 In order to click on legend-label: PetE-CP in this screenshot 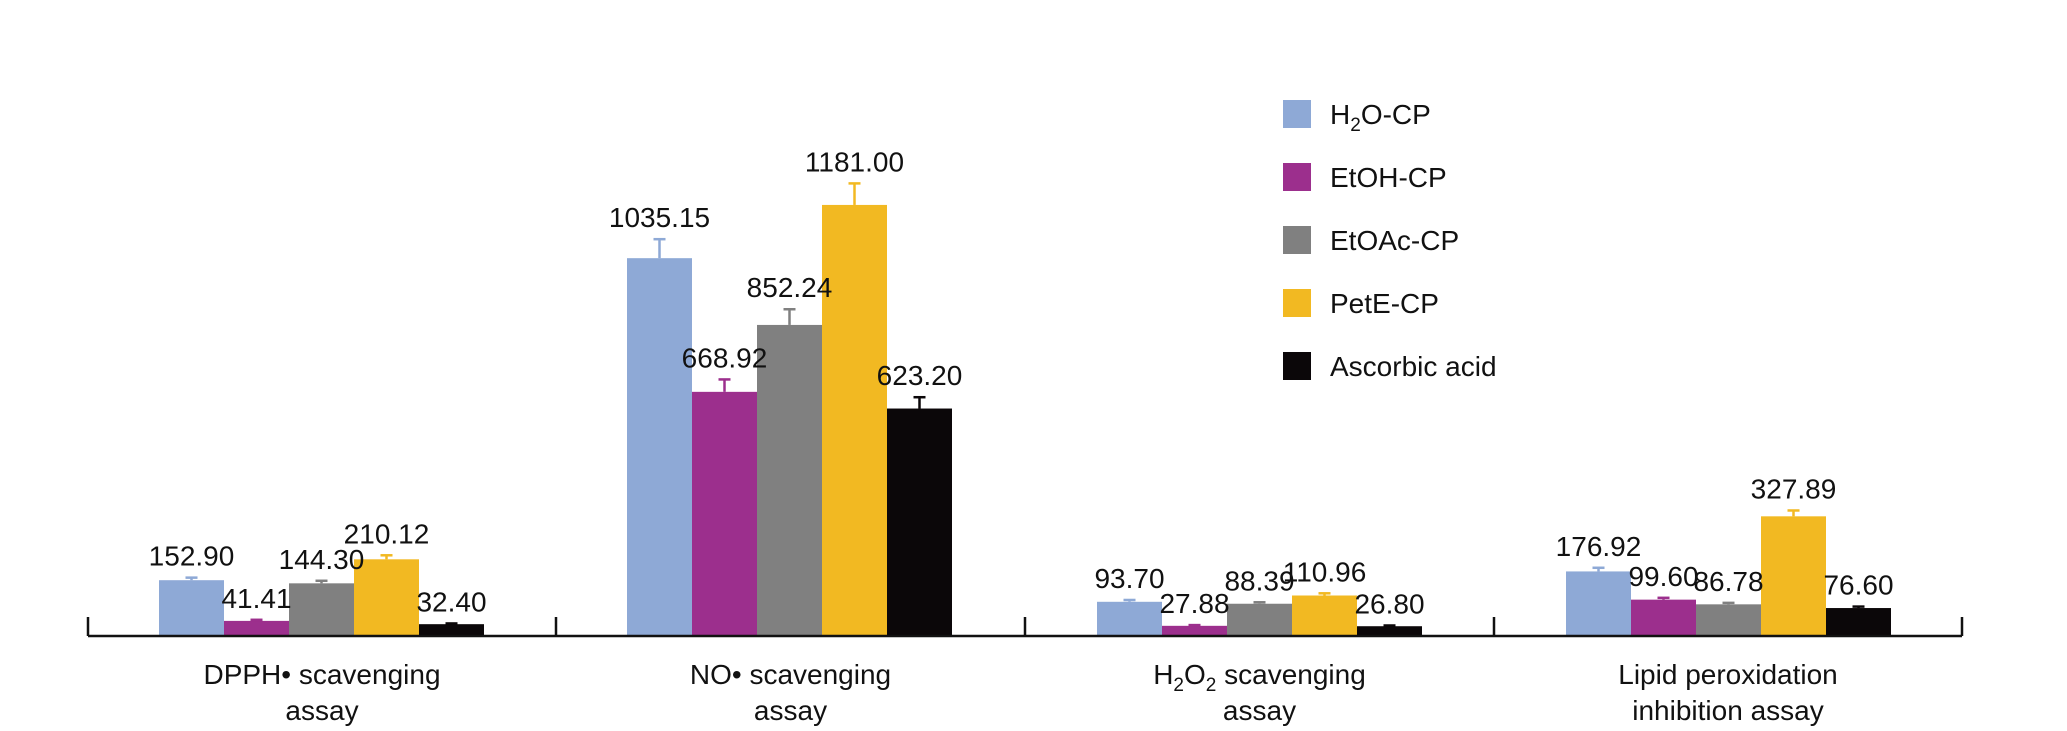, I will do `click(1384, 303)`.